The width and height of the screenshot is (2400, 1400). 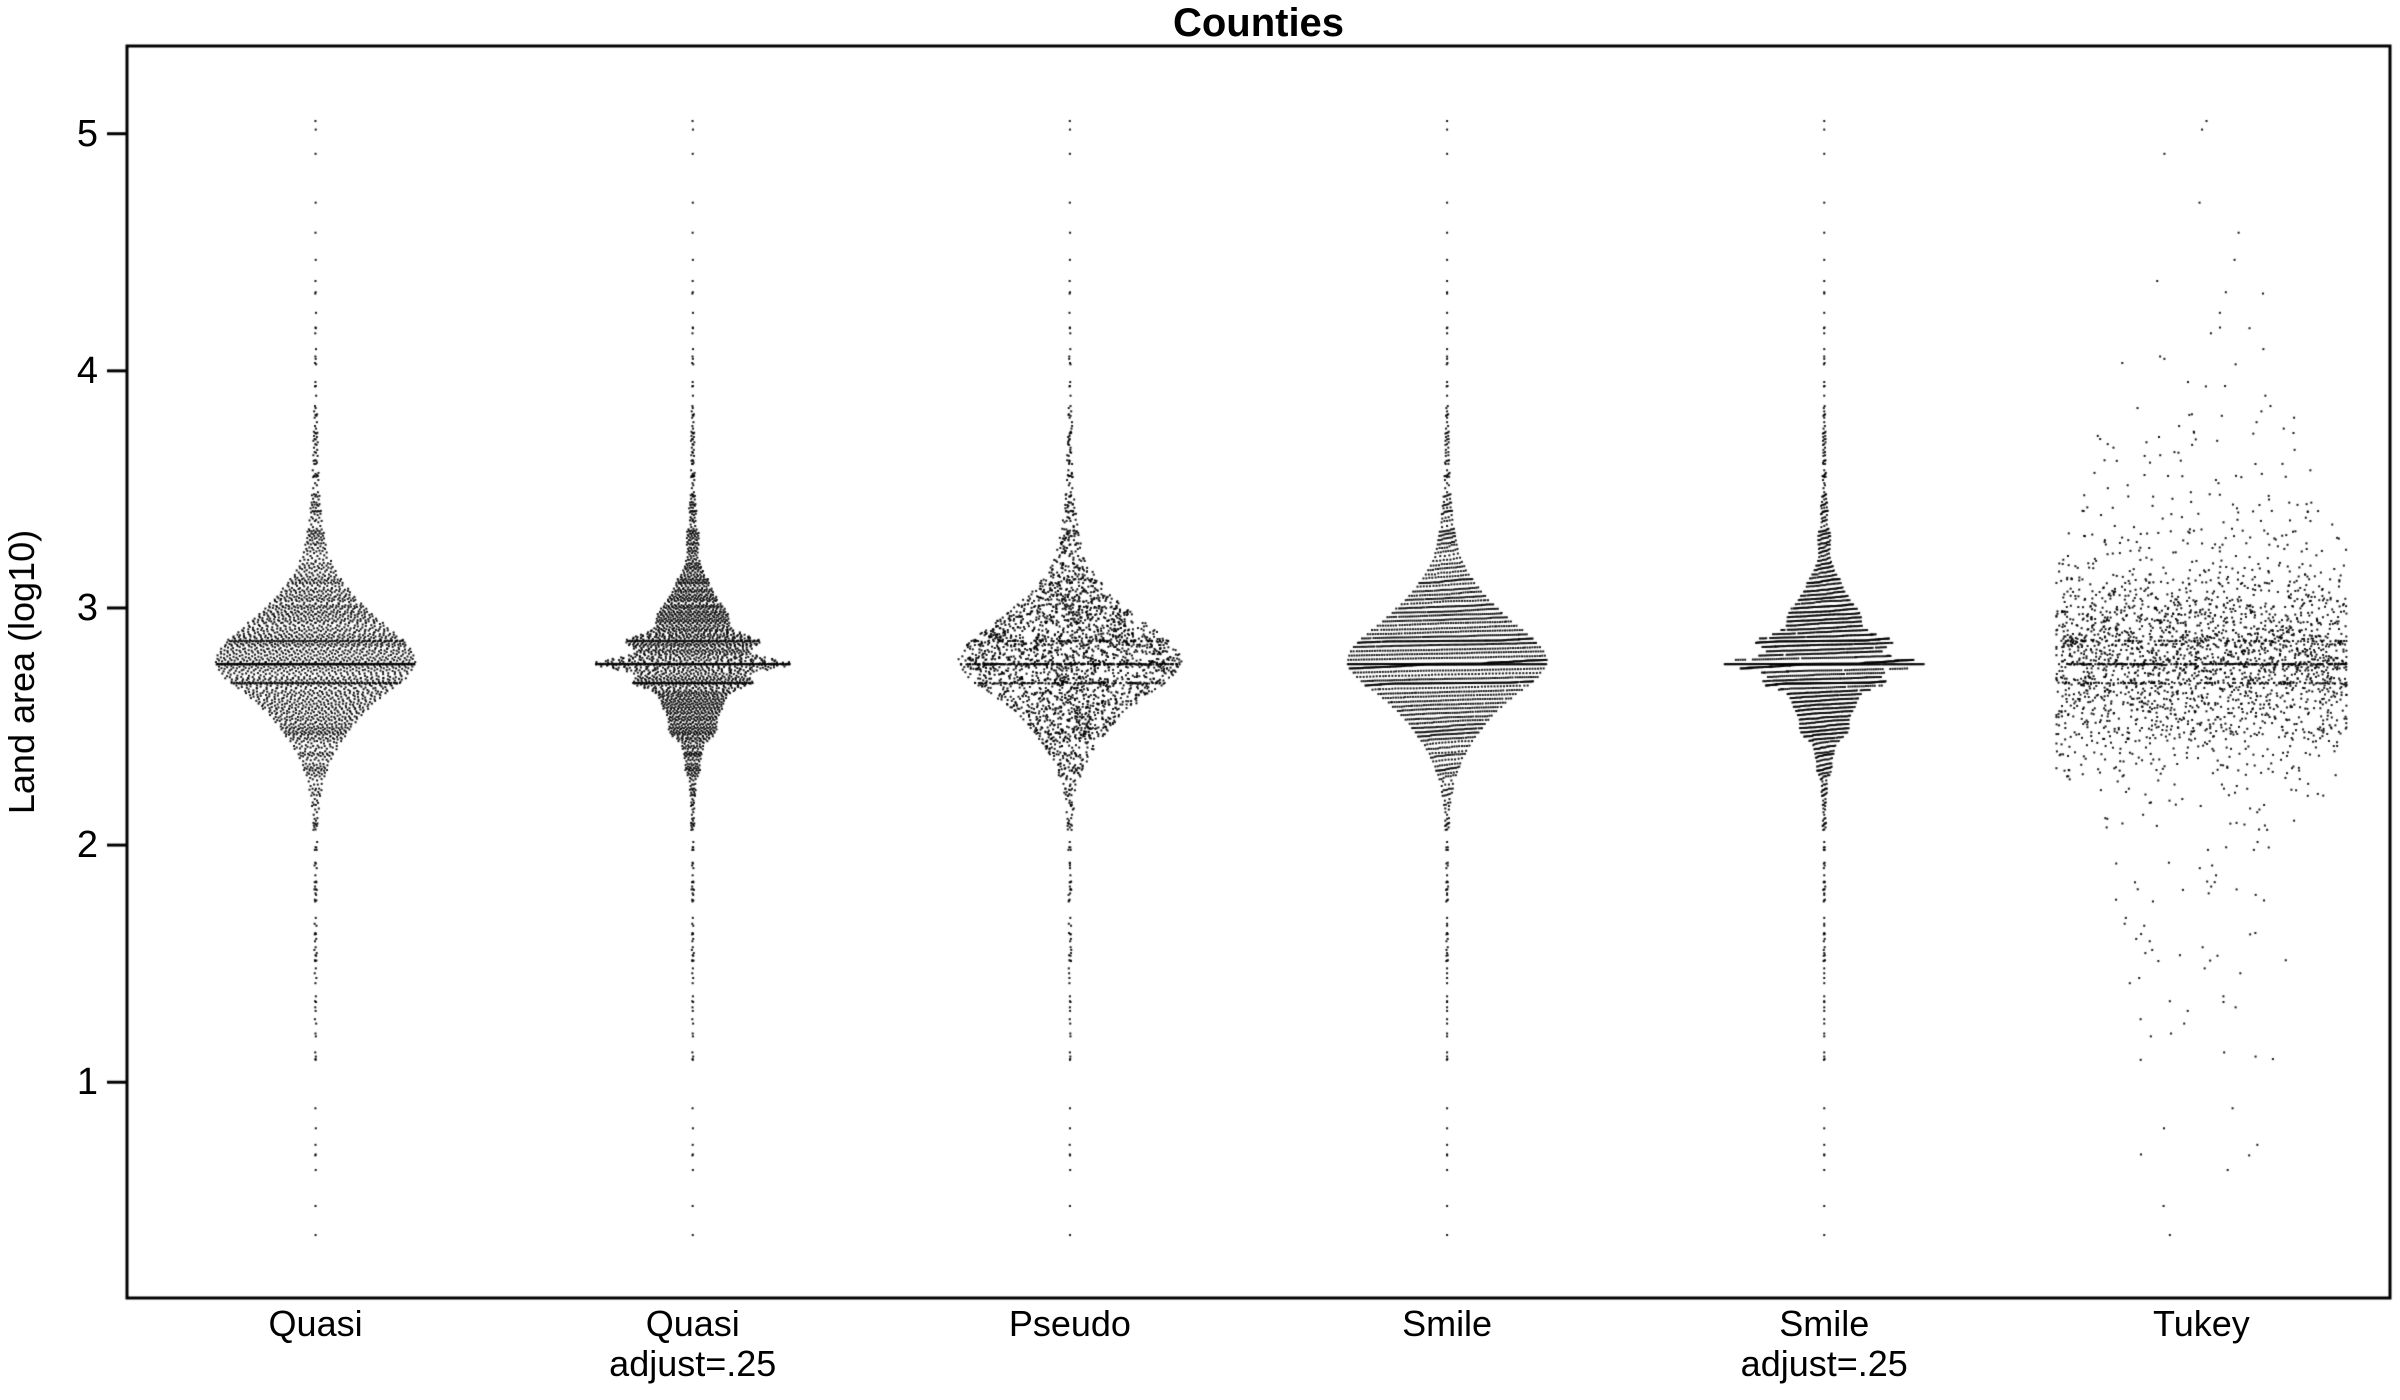 I want to click on x-category-label: Smile, so click(x=1447, y=1324).